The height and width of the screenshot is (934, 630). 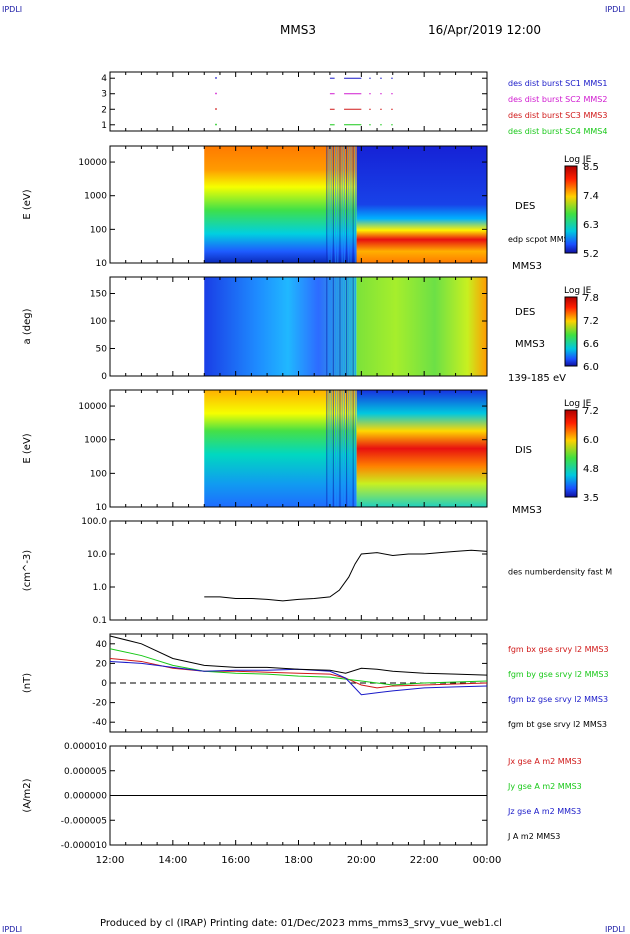 What do you see at coordinates (298, 101) in the screenshot?
I see `burst-panel-frame` at bounding box center [298, 101].